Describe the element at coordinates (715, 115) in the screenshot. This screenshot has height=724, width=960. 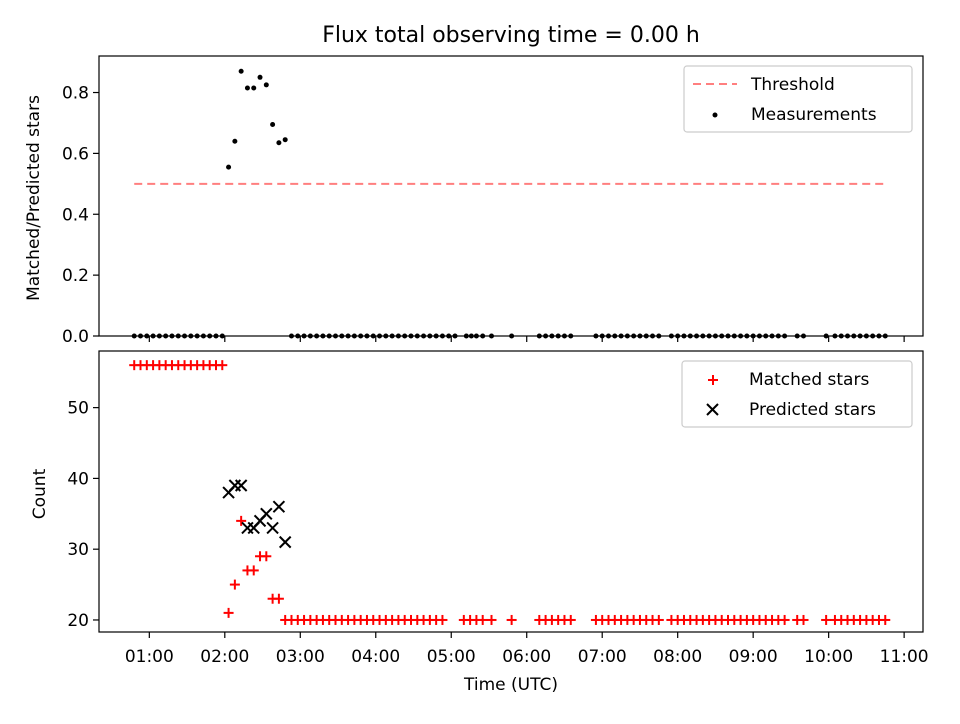
I see `legend-measurements-swatch` at that location.